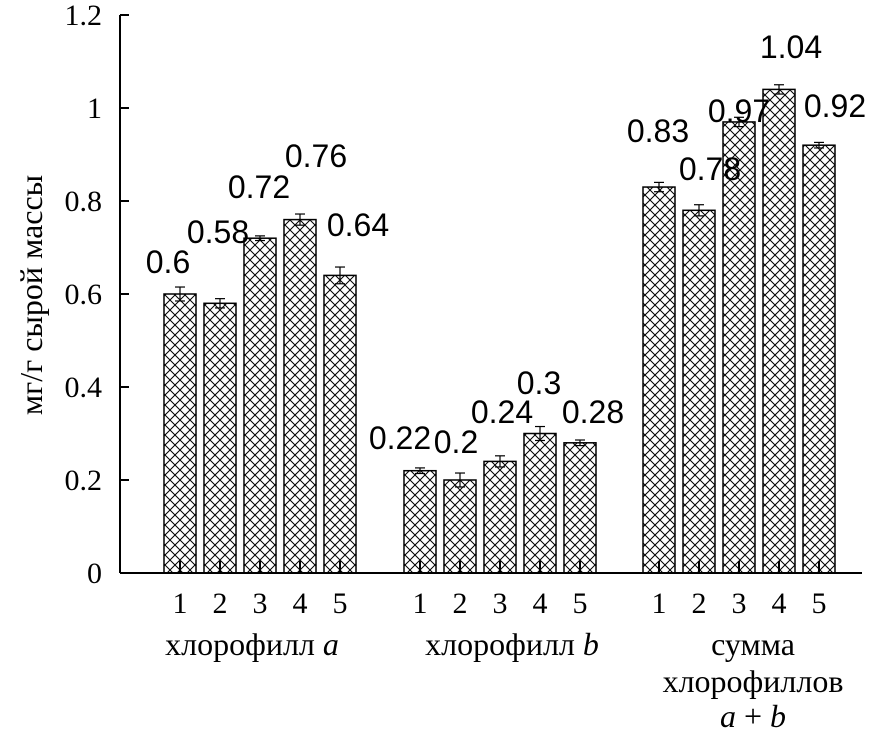  I want to click on data-label: 0.72, so click(259, 187).